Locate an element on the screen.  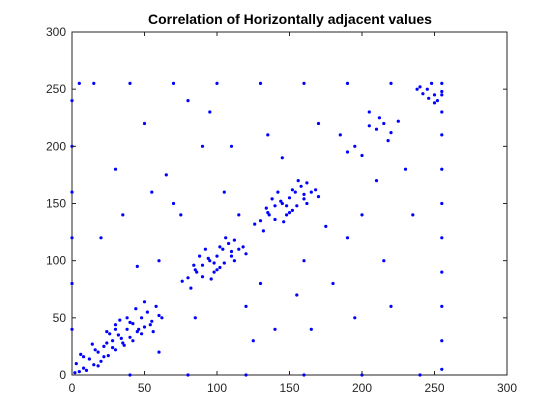
x-tick-label: 100 is located at coordinates (217, 388).